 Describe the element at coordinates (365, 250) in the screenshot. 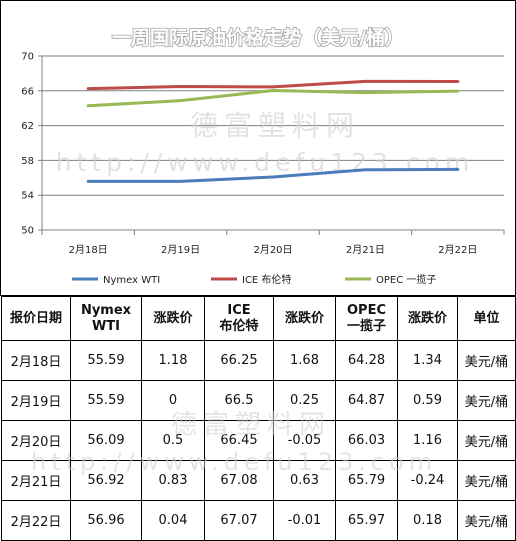

I see `x-tick-label: 2月21日` at that location.